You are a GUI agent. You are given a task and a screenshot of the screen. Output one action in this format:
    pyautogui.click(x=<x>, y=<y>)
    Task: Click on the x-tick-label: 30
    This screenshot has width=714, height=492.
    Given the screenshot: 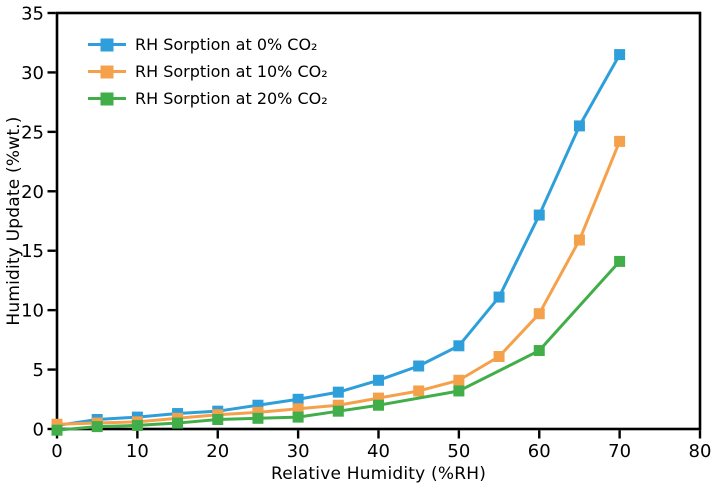 What is the action you would take?
    pyautogui.click(x=298, y=451)
    